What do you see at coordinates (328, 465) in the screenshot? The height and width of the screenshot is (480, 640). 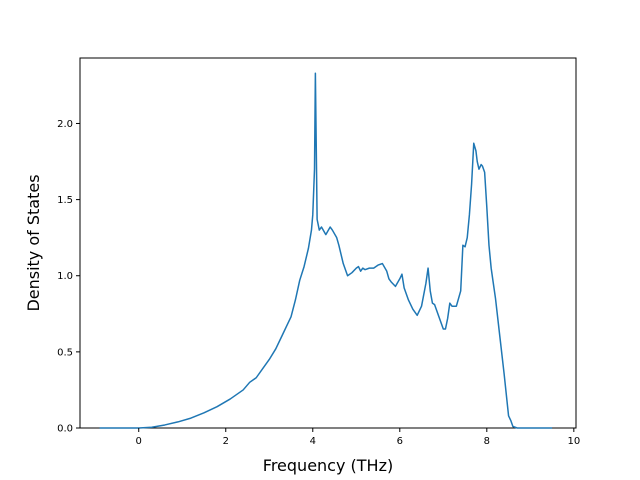 I see `x-axis-label: Frequency (THz)` at bounding box center [328, 465].